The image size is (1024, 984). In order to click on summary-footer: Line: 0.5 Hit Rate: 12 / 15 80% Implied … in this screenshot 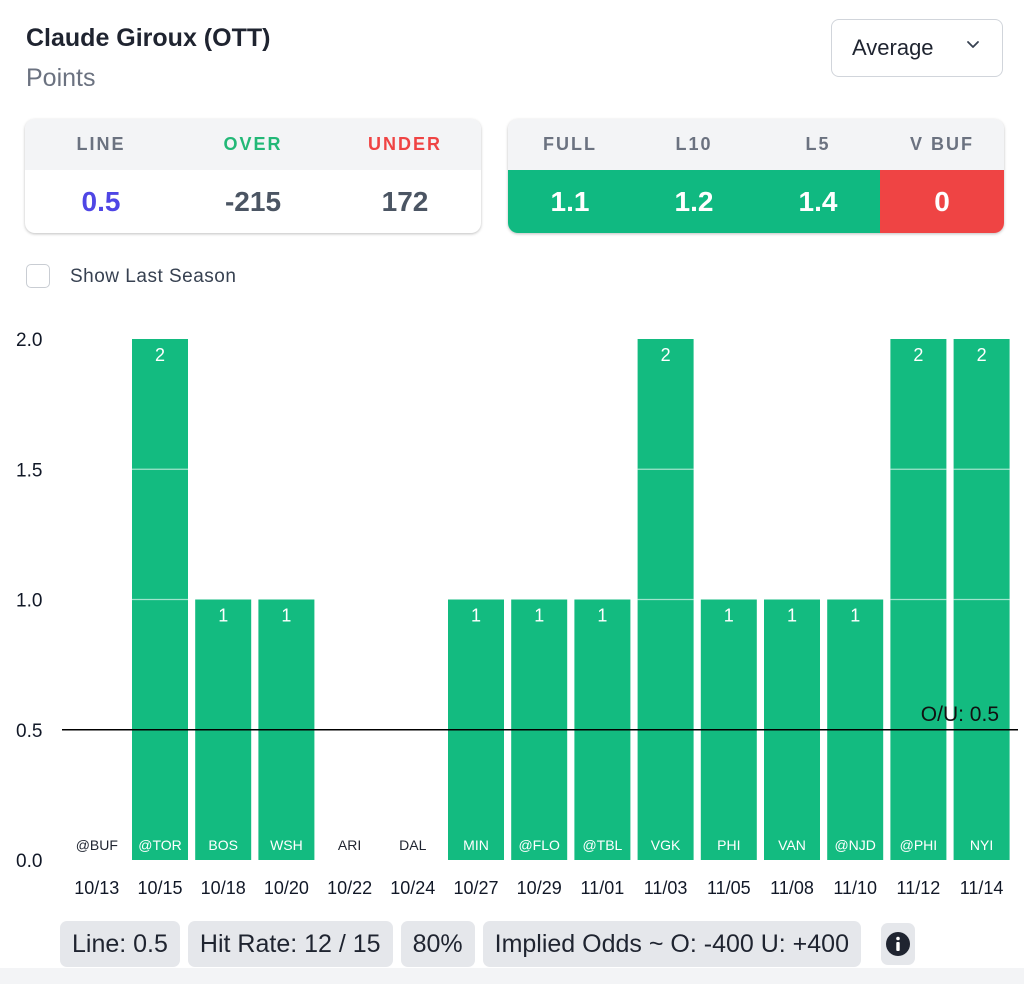, I will do `click(491, 944)`.